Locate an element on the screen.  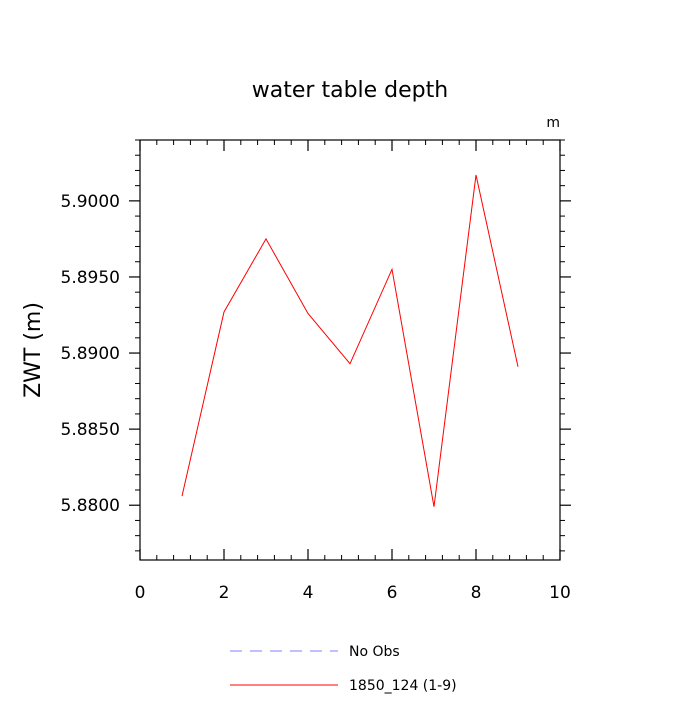
y-tick-label: 5.9000 is located at coordinates (90, 202).